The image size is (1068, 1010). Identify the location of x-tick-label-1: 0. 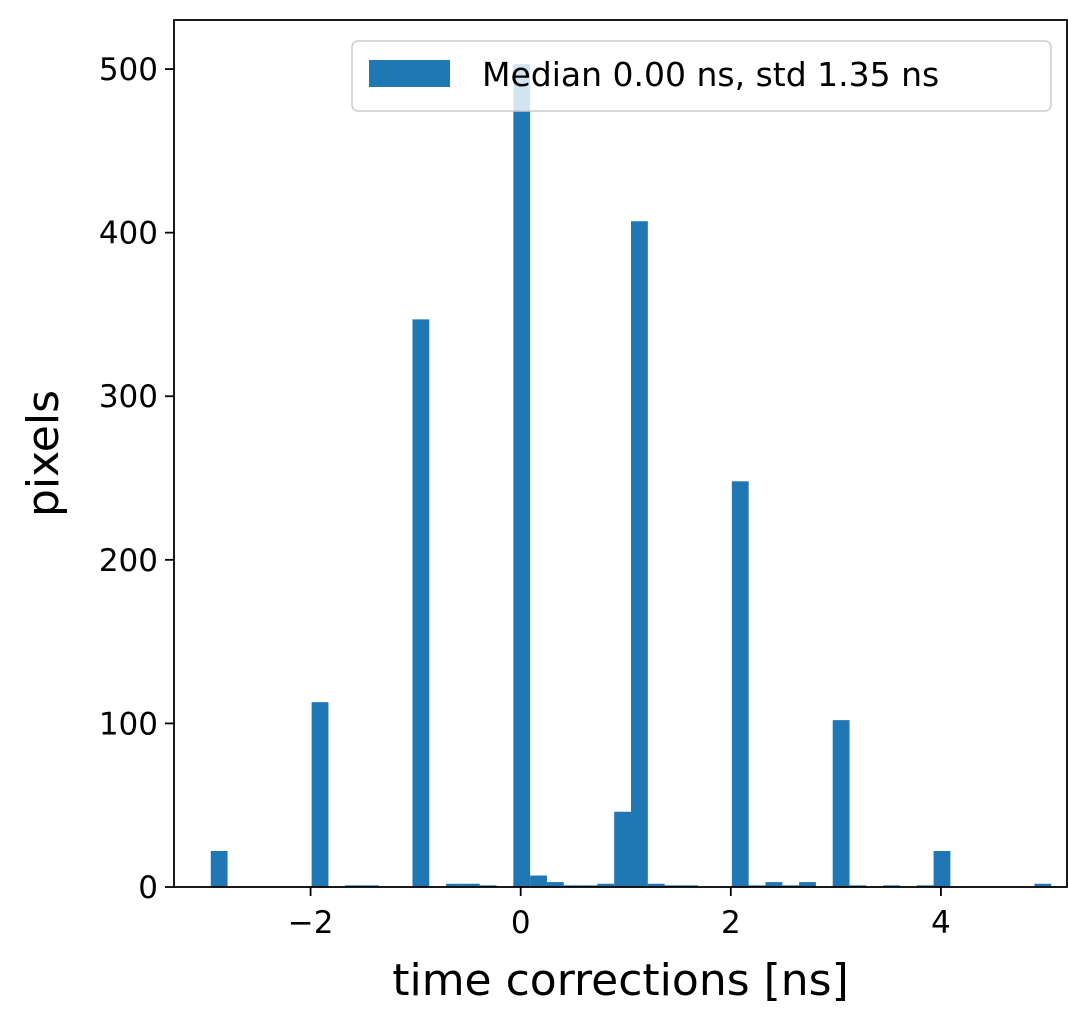
(521, 923).